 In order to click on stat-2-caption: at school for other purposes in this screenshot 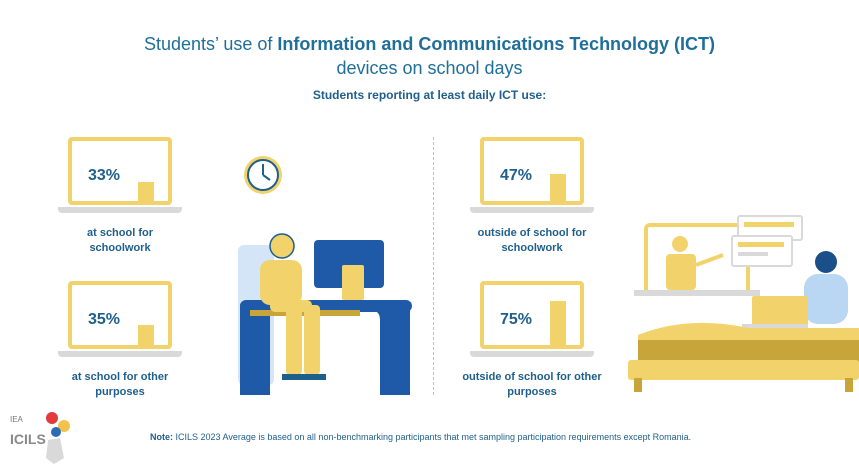, I will do `click(120, 385)`.